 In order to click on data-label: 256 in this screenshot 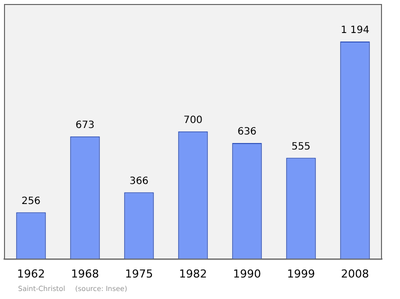, I will do `click(31, 201)`.